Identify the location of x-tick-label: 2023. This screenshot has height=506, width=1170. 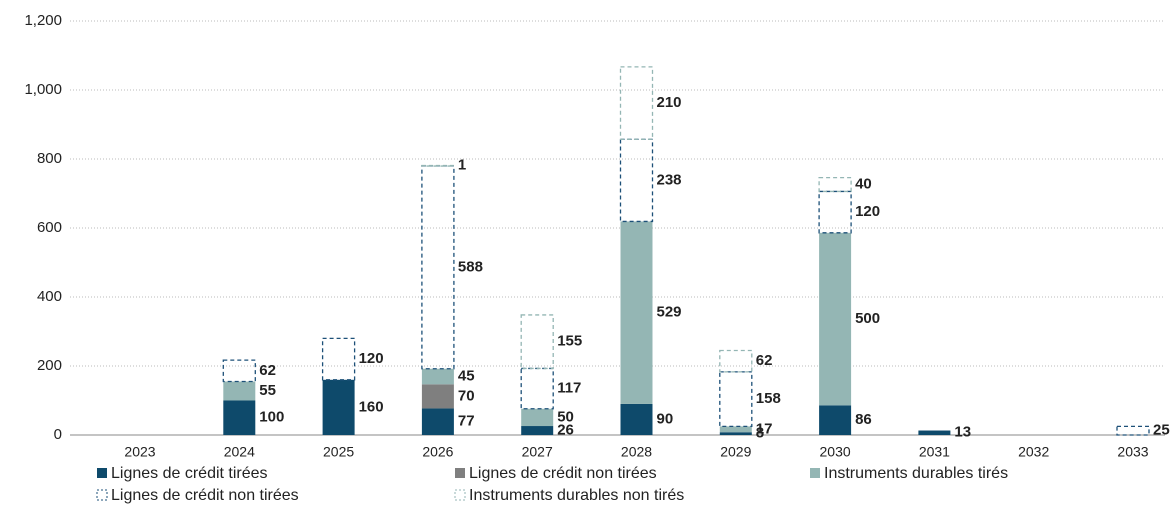
(139, 452).